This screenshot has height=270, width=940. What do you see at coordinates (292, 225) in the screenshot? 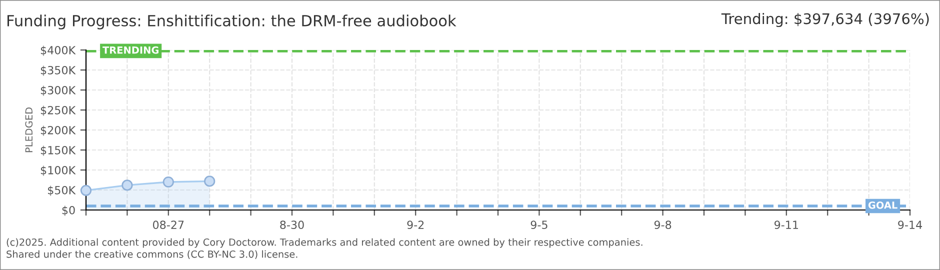
I see `x-tick-label: 8-30` at bounding box center [292, 225].